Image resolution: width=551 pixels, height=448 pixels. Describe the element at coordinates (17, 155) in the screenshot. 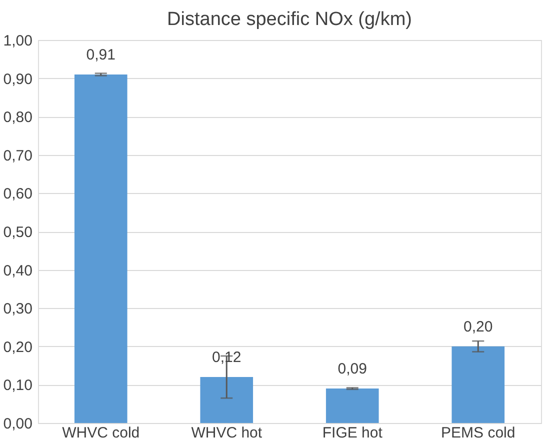

I see `y-tick-label: 0,70` at that location.